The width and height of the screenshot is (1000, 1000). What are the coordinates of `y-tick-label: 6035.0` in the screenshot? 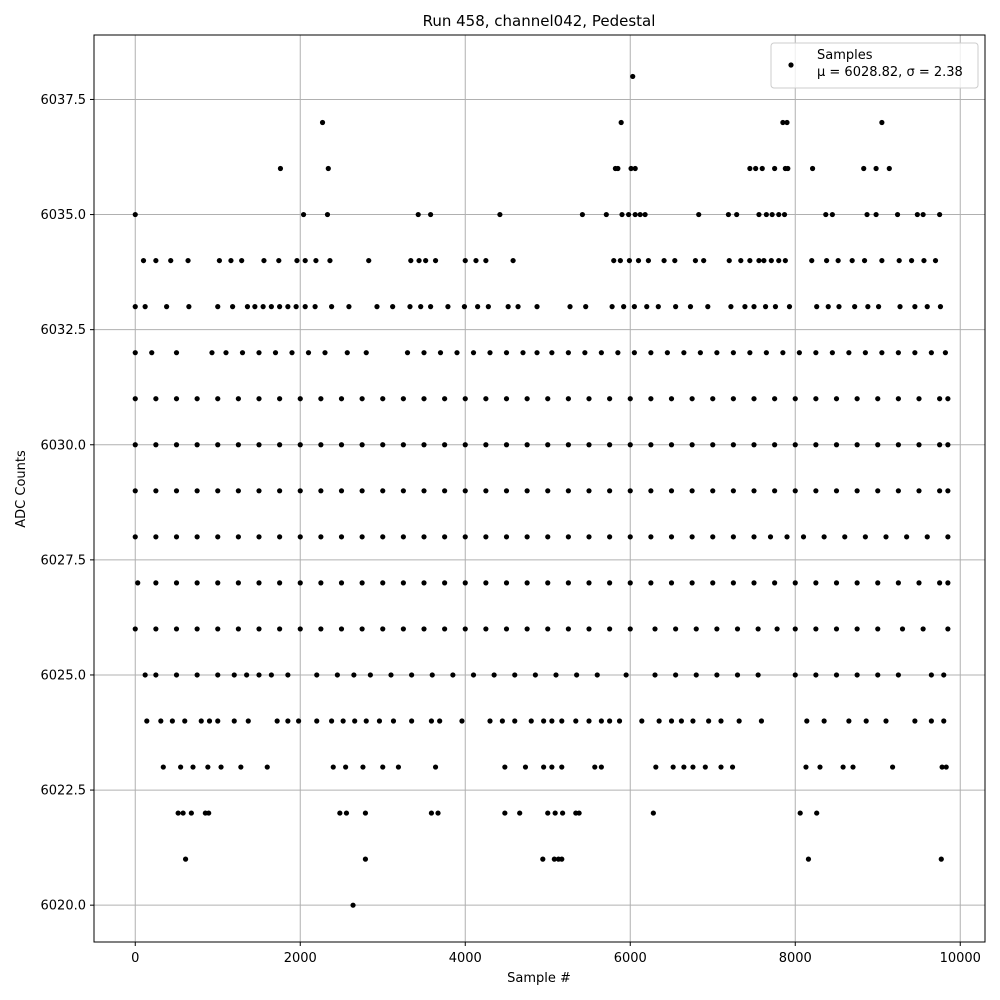 It's located at (64, 215).